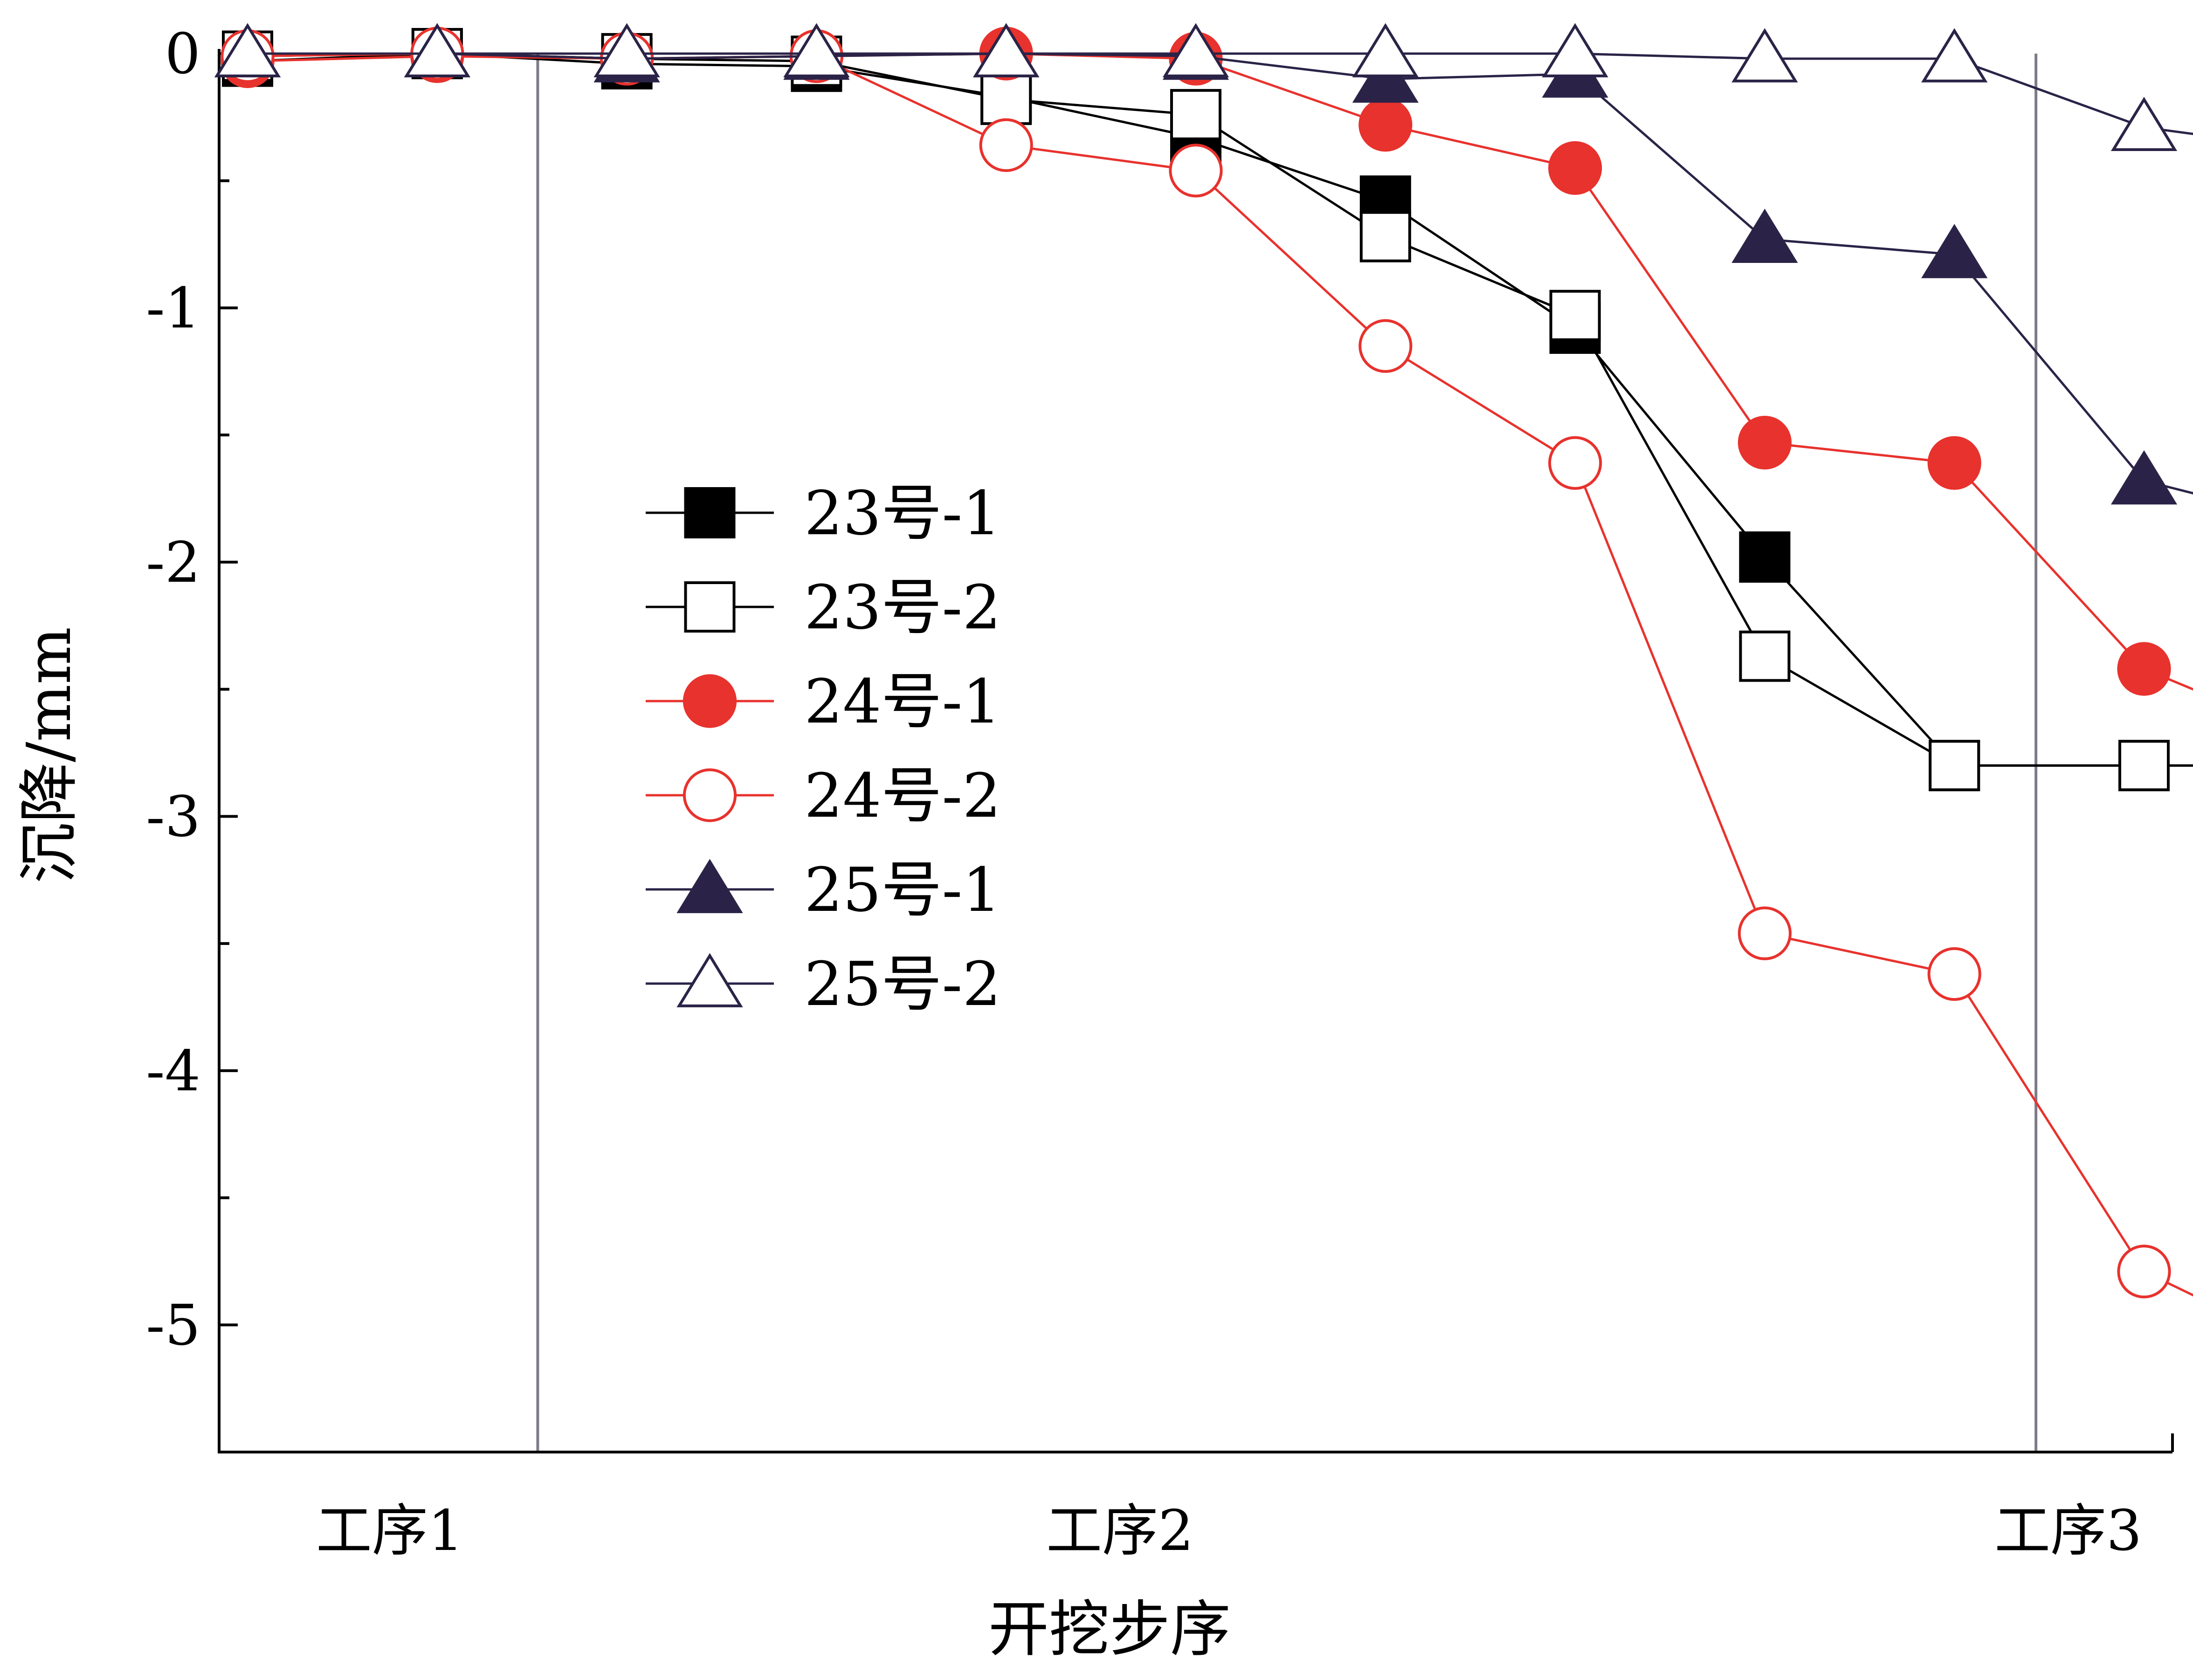 Image resolution: width=2193 pixels, height=1680 pixels. Describe the element at coordinates (2068, 1531) in the screenshot. I see `x-stage-label-3: 工序3` at that location.